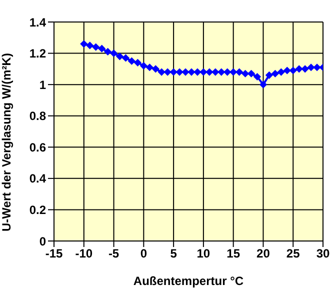 The width and height of the screenshot is (330, 293). Describe the element at coordinates (37, 209) in the screenshot. I see `y-tick-label: 0.2` at that location.